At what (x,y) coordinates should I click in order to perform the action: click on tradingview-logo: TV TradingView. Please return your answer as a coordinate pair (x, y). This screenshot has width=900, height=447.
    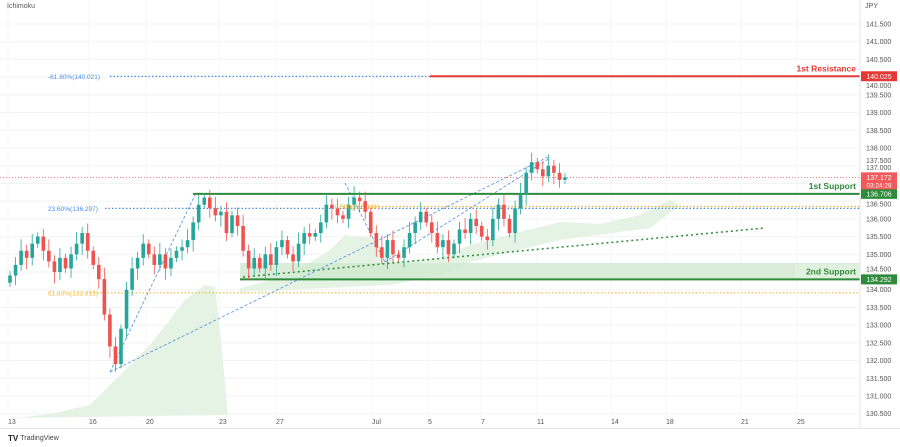
    Looking at the image, I should click on (33, 438).